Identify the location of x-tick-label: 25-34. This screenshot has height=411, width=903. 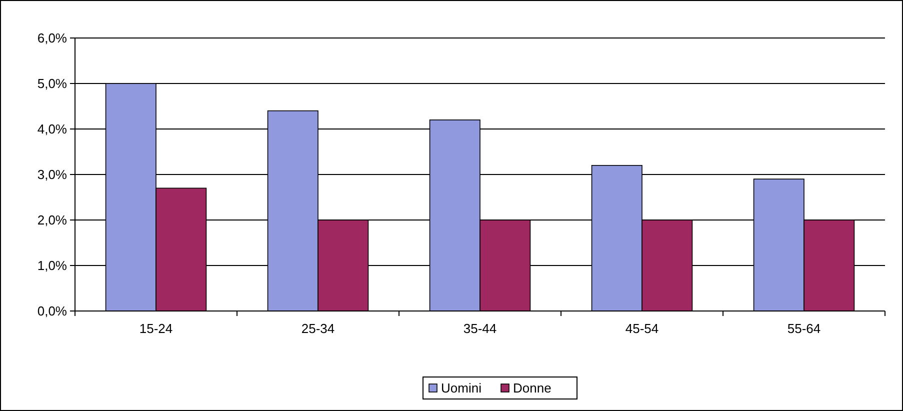
(318, 328).